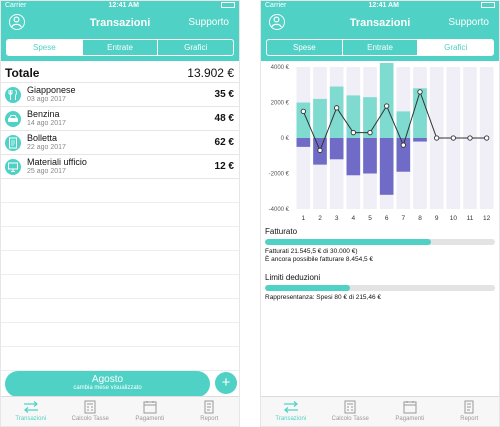  What do you see at coordinates (337, 218) in the screenshot?
I see `x-tick-label: 3` at bounding box center [337, 218].